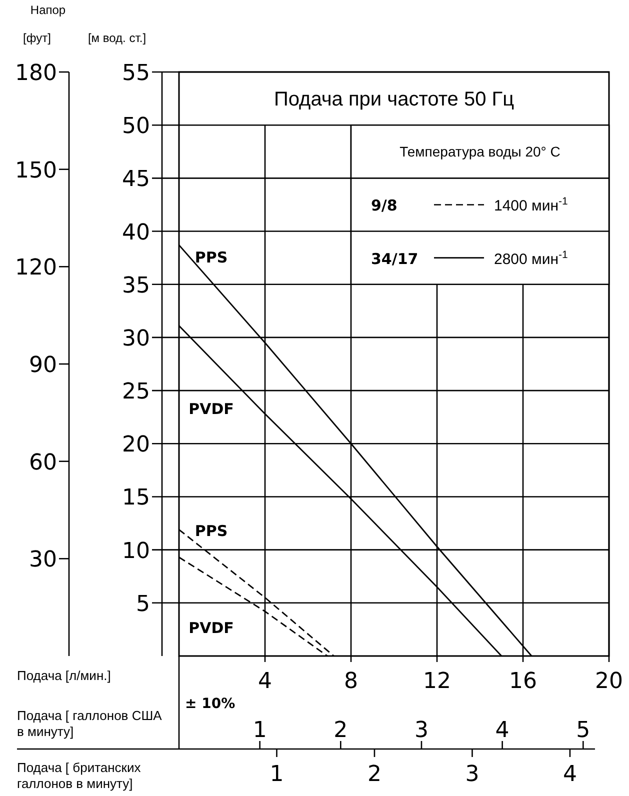 The width and height of the screenshot is (629, 796). What do you see at coordinates (37, 38) in the screenshot?
I see `y2-axis-title: [фут]` at bounding box center [37, 38].